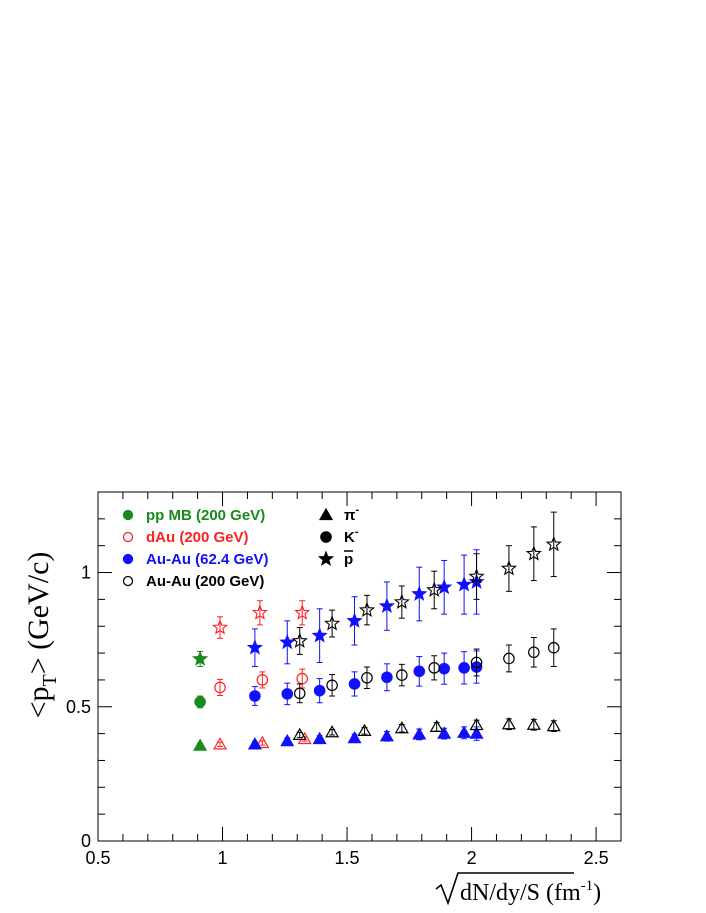  I want to click on legend-label: pp MB (200 GeV), so click(205, 515).